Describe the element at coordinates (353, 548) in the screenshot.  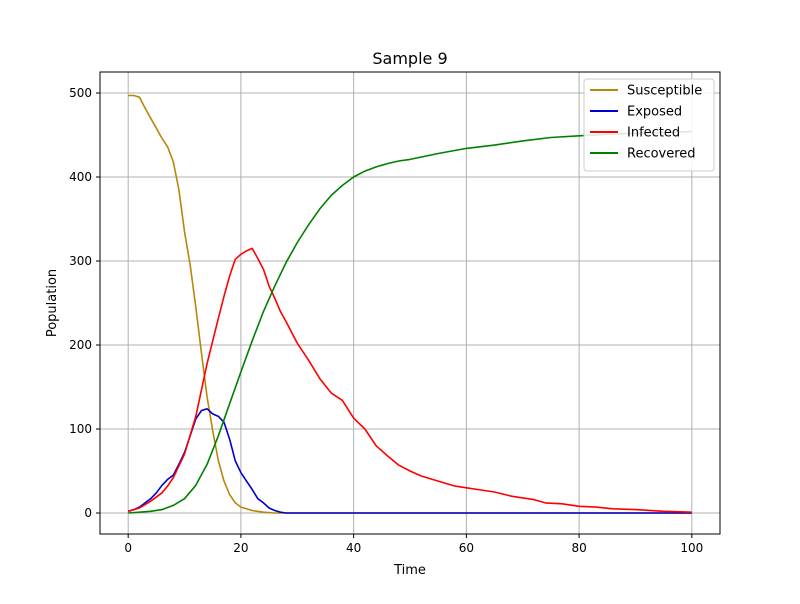
I see `x-tick-label: 40` at that location.